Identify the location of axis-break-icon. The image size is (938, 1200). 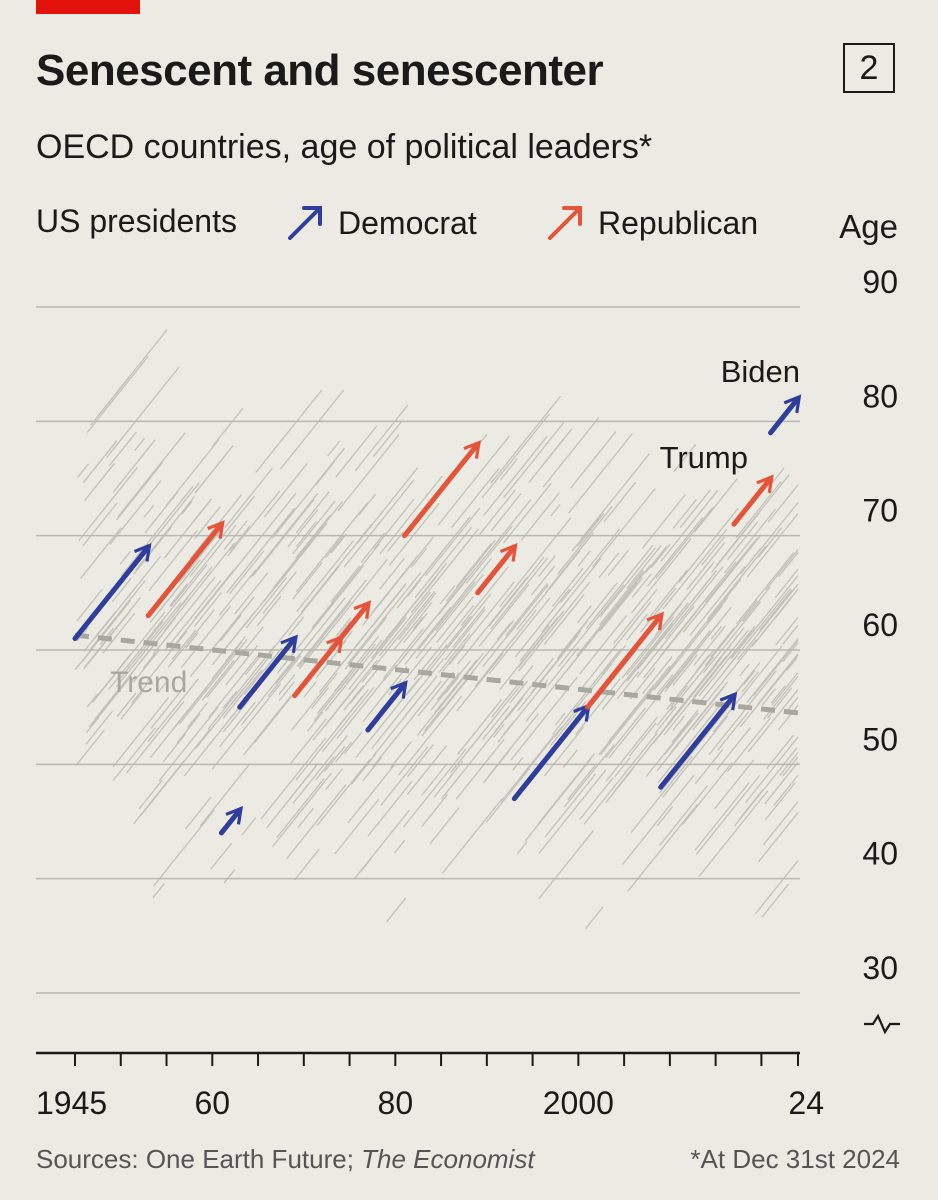
(882, 1024).